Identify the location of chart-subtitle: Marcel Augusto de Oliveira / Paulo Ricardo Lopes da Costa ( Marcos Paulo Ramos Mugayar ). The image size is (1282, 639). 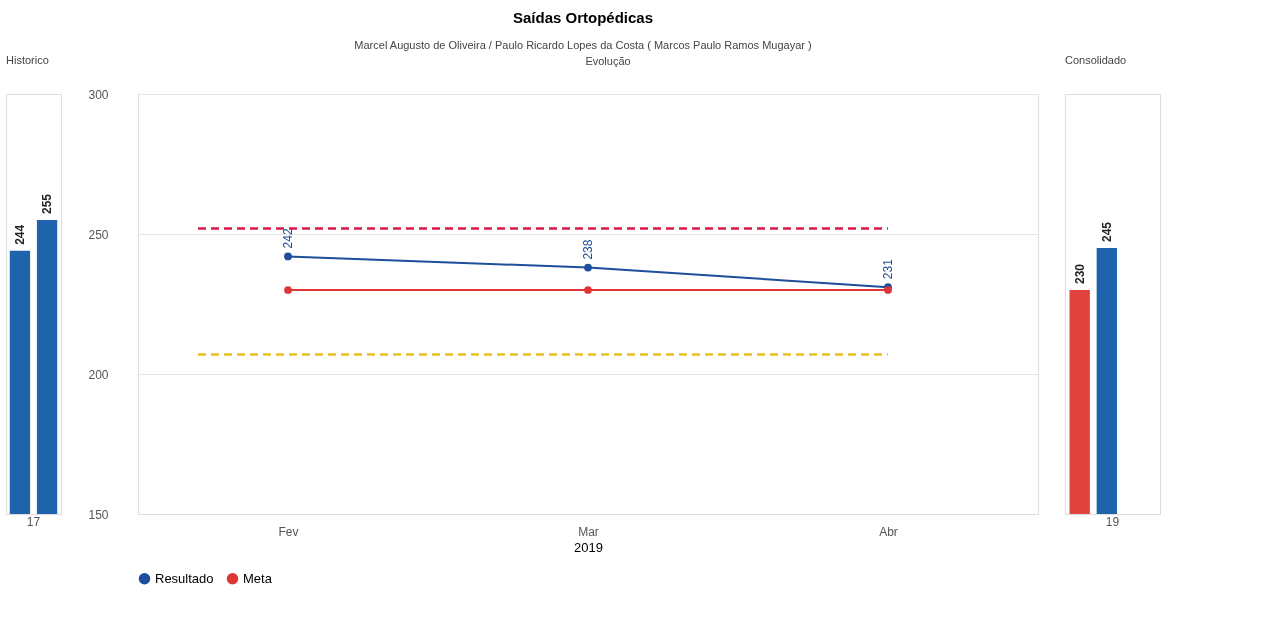
(583, 44).